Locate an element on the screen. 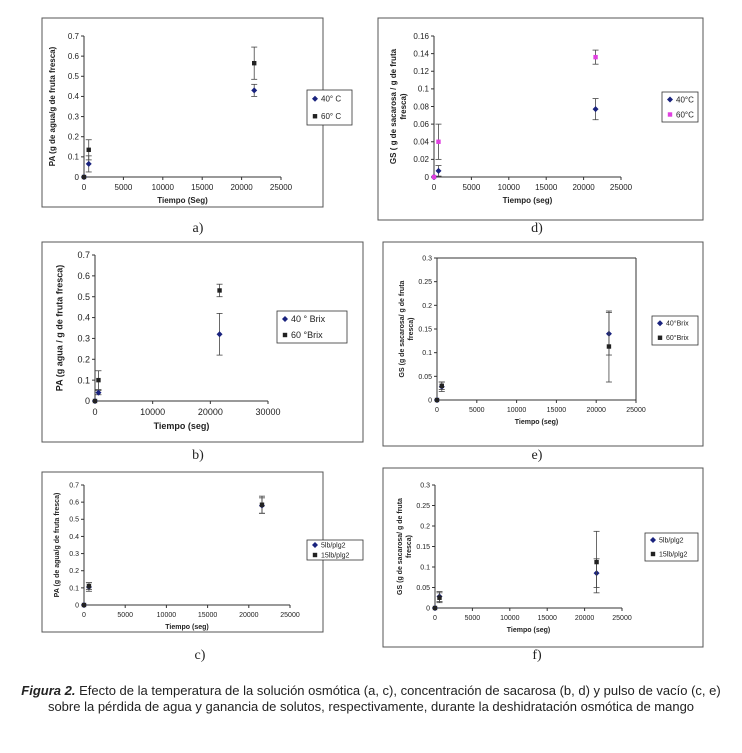 The width and height of the screenshot is (742, 753). y-tick-label: 0.25 is located at coordinates (423, 506).